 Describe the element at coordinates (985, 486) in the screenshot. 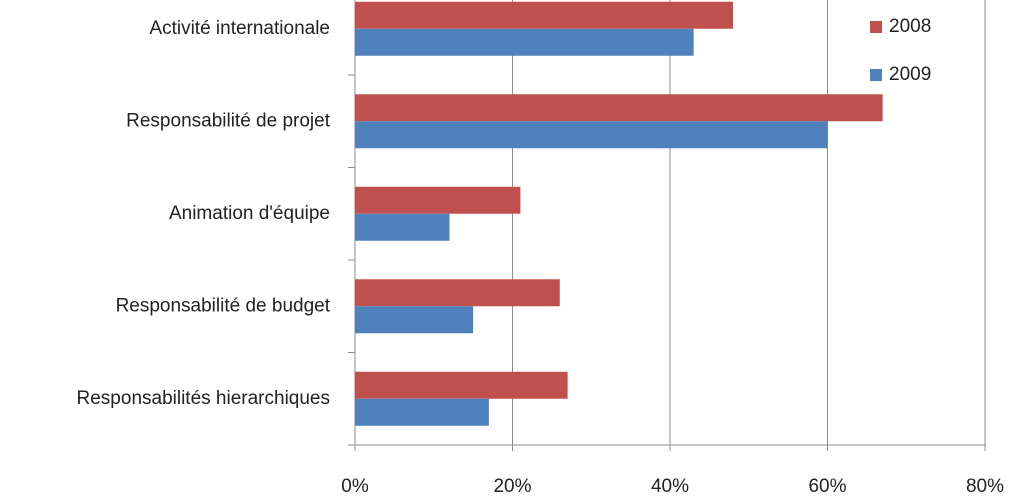

I see `x-tick-label: 80%` at that location.